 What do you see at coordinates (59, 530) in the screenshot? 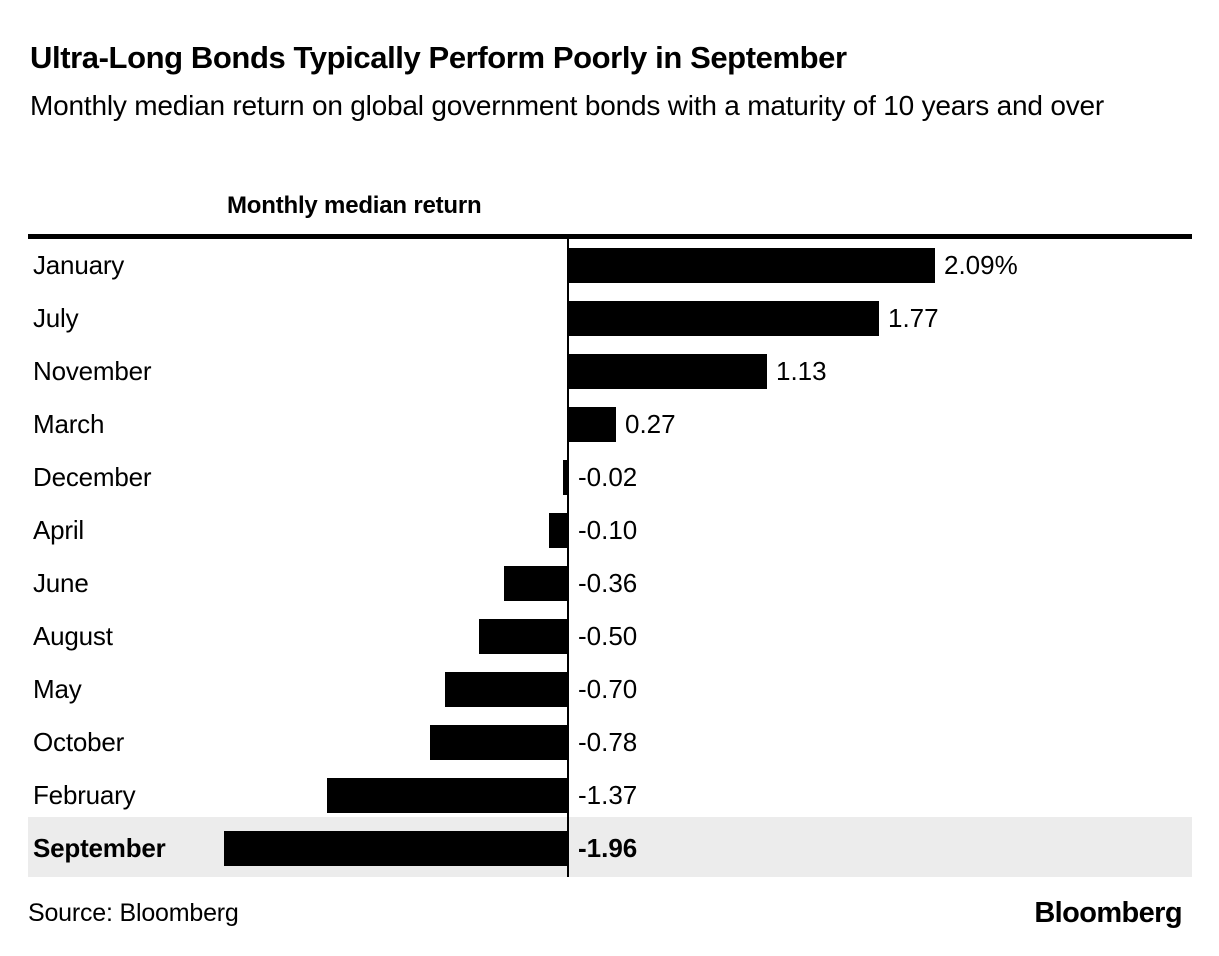
I see `row-label: April` at bounding box center [59, 530].